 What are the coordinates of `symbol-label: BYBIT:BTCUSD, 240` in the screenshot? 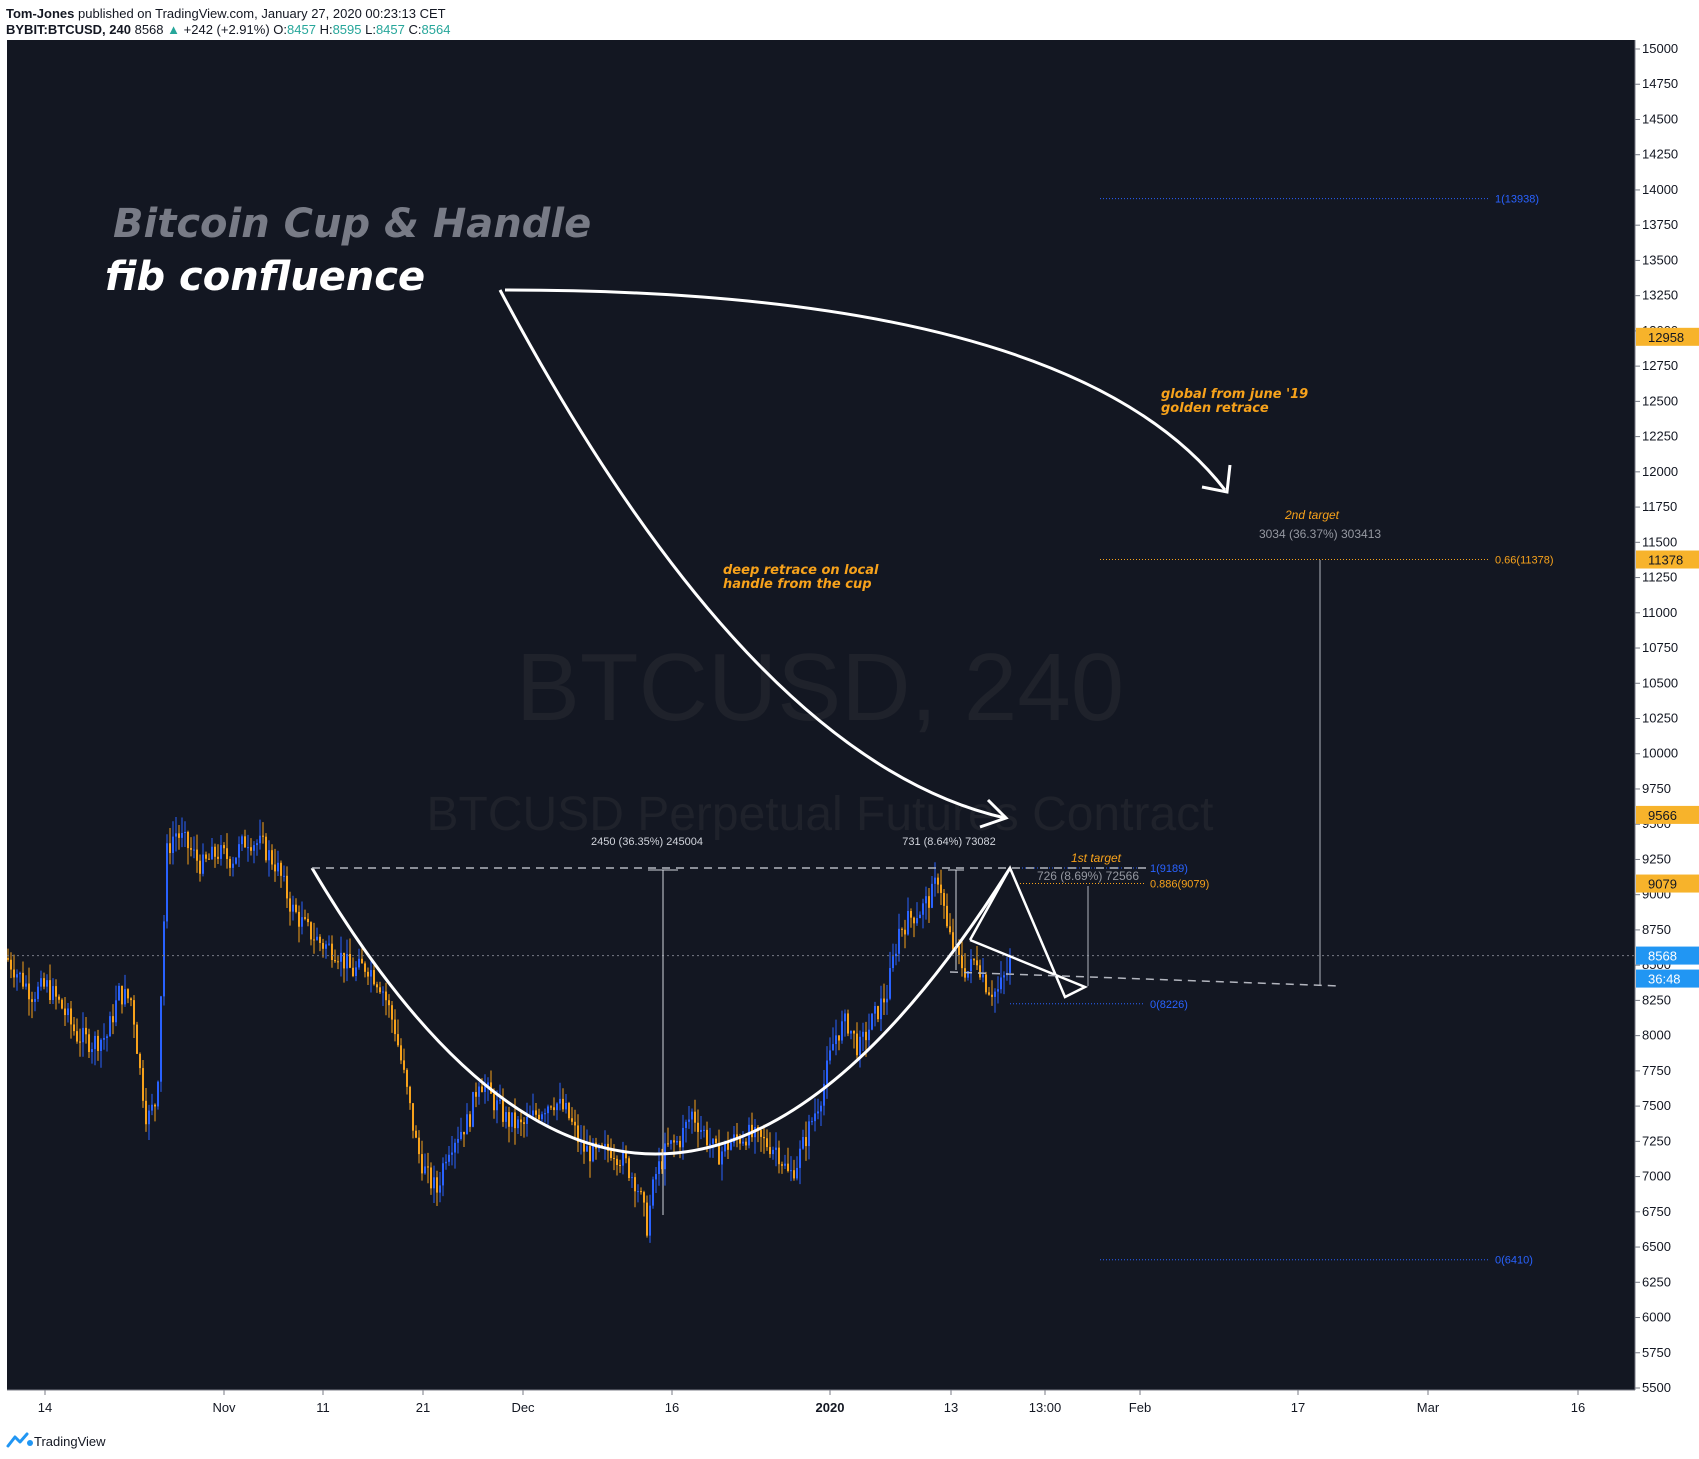 It's located at (68, 29).